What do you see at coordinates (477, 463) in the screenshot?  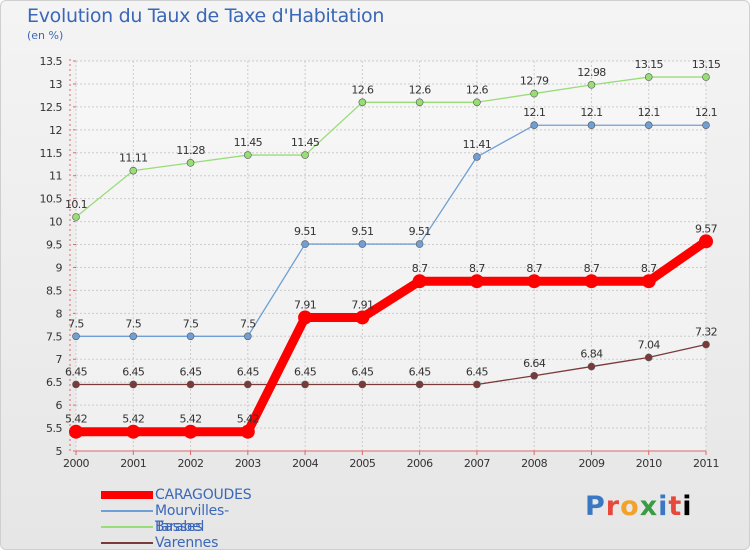 I see `x-tick-label: 2007` at bounding box center [477, 463].